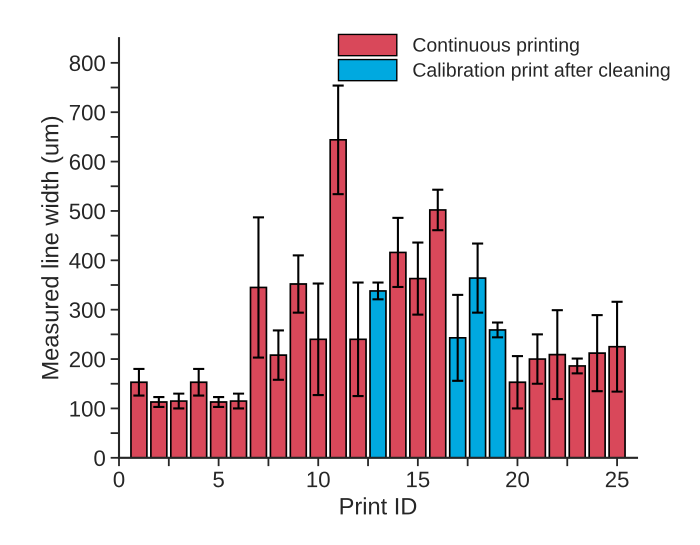  I want to click on y-tick-label: 300, so click(87, 310).